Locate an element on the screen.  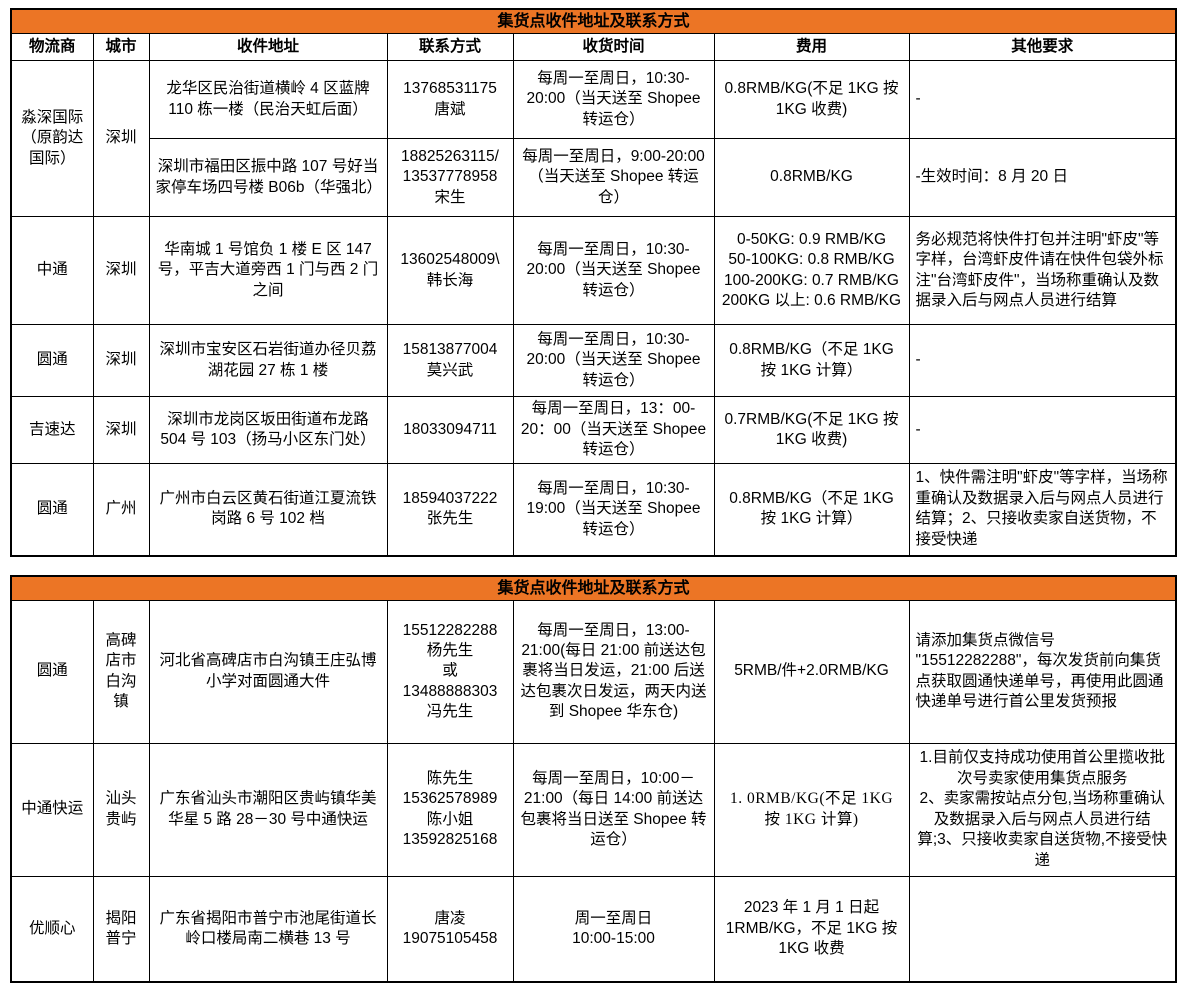
column-header-other: 其他要求 is located at coordinates (1042, 47).